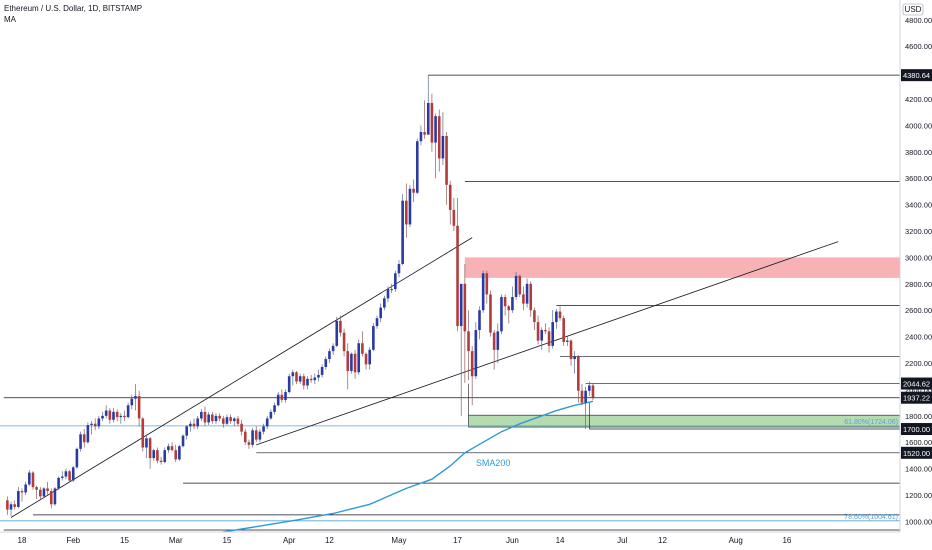 The width and height of the screenshot is (932, 550). I want to click on y-tick-label: 2400.00, so click(918, 337).